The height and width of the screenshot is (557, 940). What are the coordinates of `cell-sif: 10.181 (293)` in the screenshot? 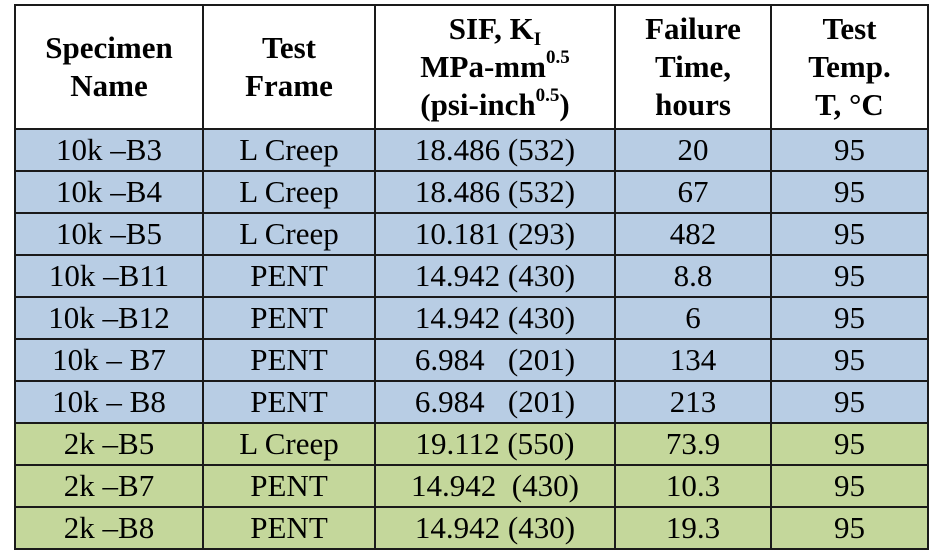 It's located at (495, 234).